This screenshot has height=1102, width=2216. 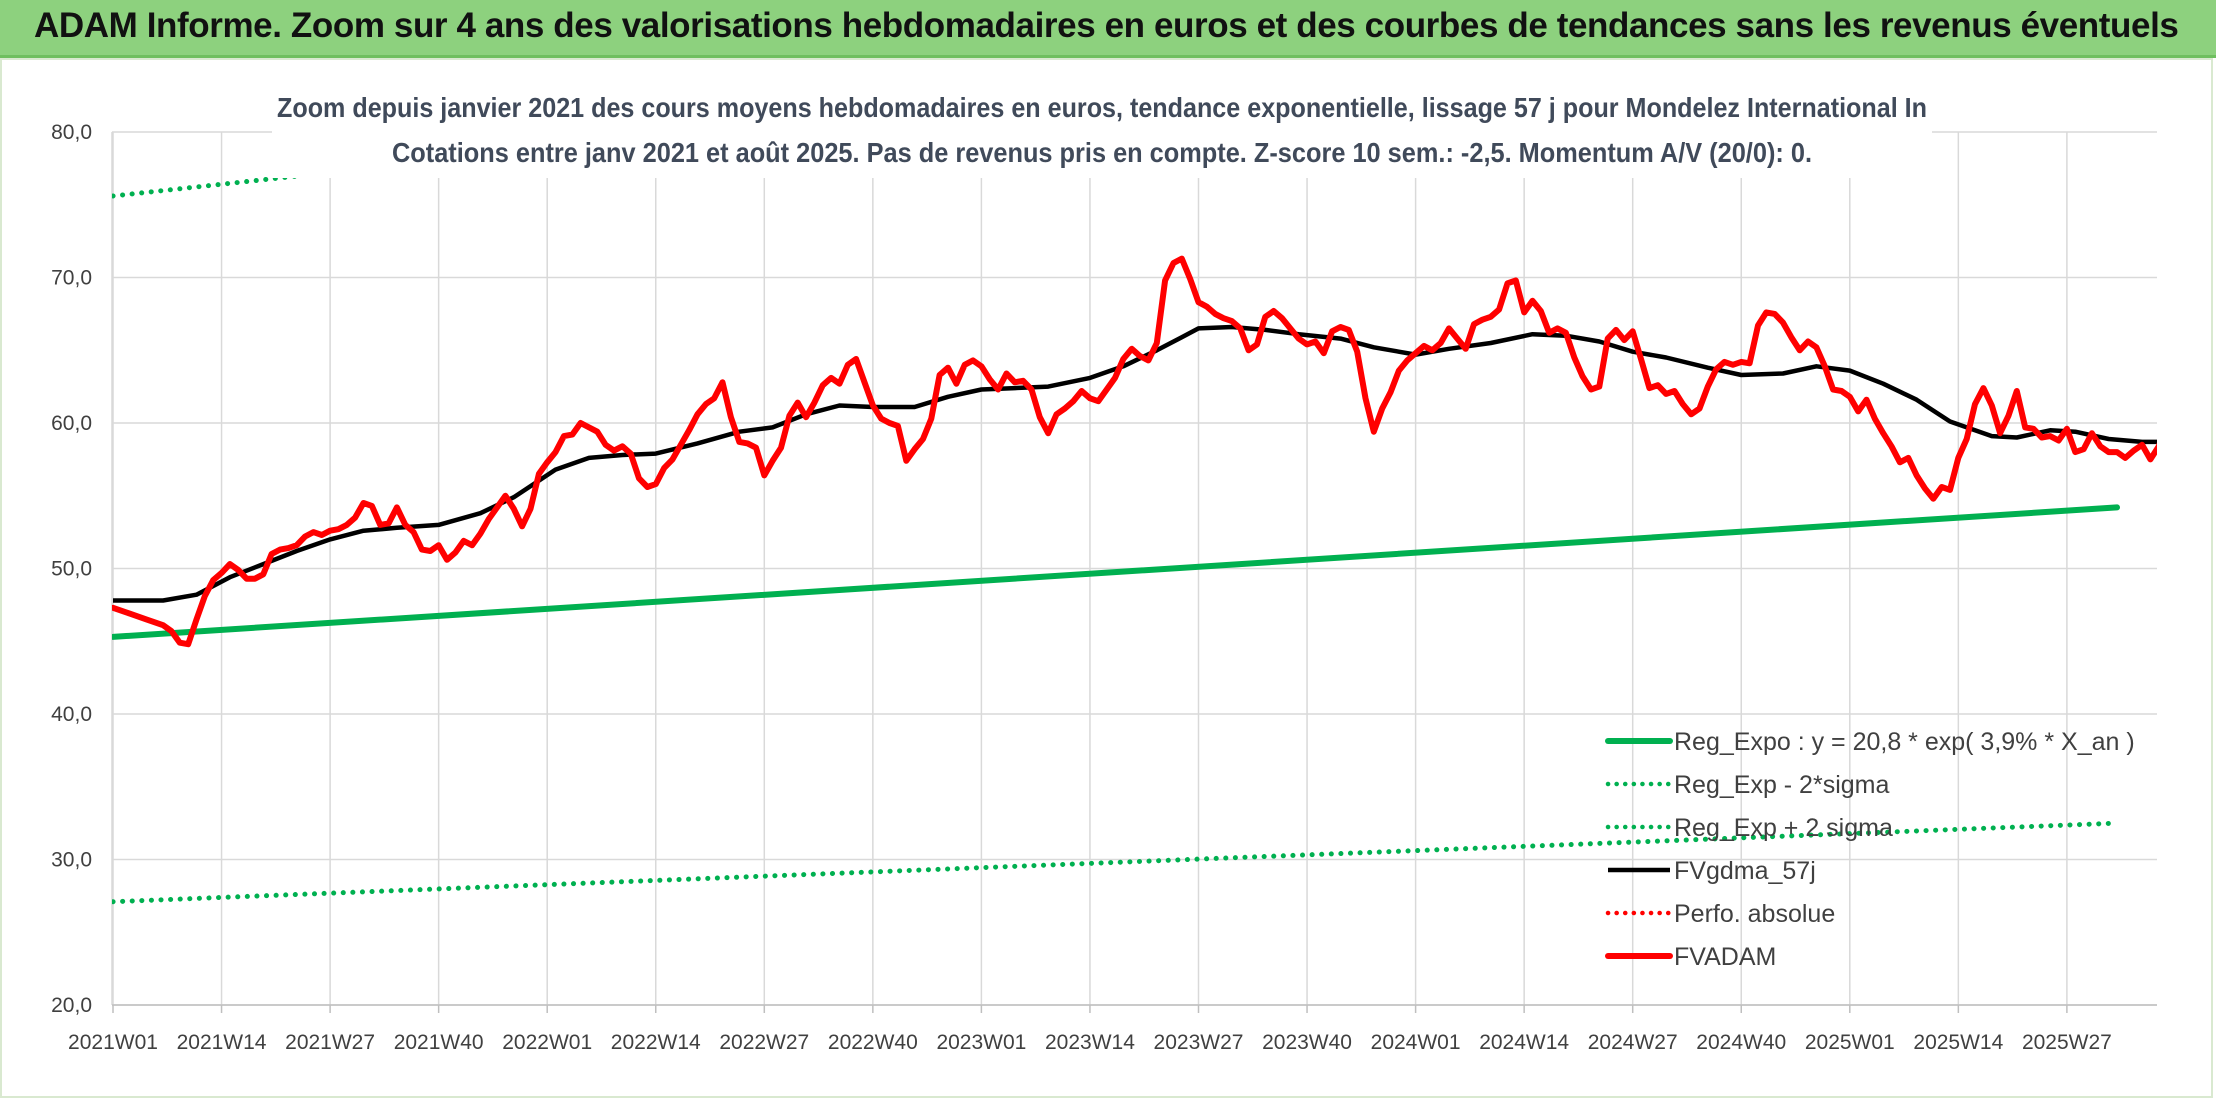 What do you see at coordinates (1416, 1042) in the screenshot?
I see `x-tick-label: 2024W01` at bounding box center [1416, 1042].